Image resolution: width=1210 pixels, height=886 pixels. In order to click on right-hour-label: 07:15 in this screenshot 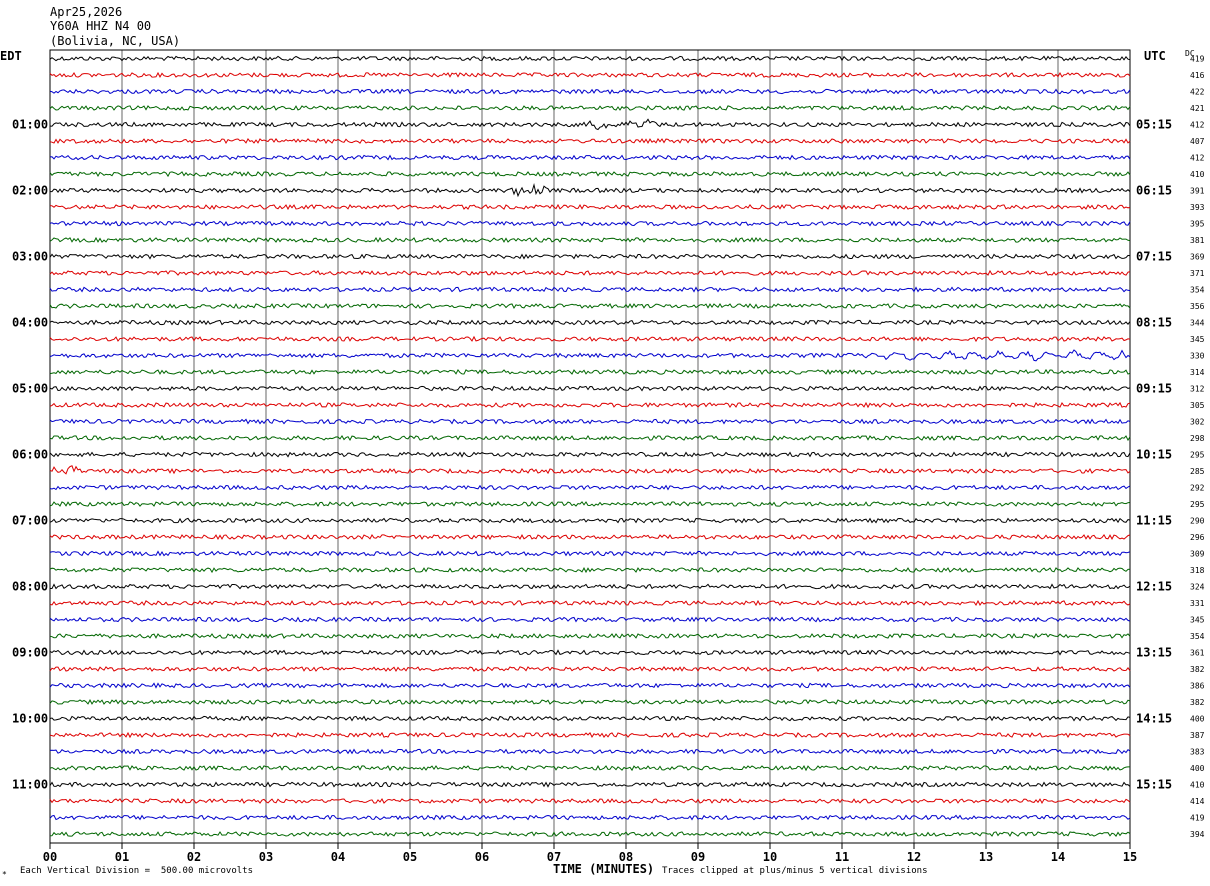, I will do `click(1154, 257)`.